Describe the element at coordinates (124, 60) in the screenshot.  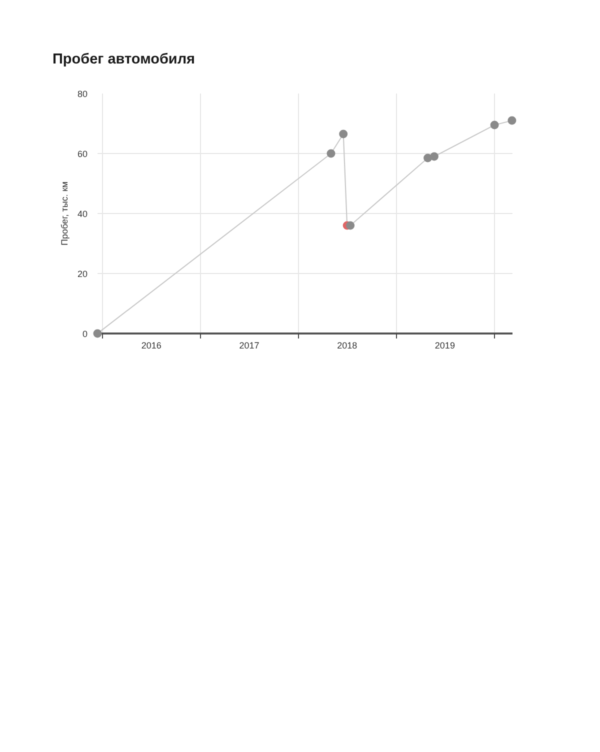
I see `chart-title: Пробег автомобиля` at that location.